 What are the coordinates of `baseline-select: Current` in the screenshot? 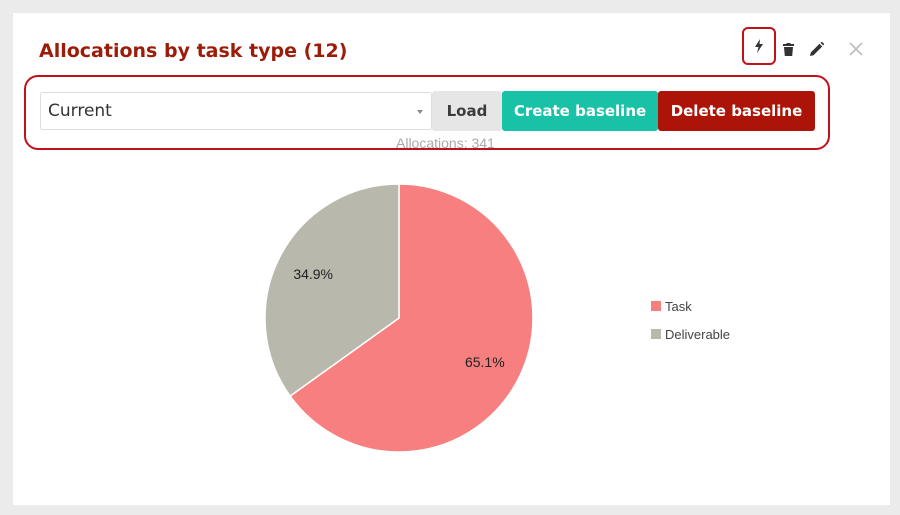 It's located at (236, 111).